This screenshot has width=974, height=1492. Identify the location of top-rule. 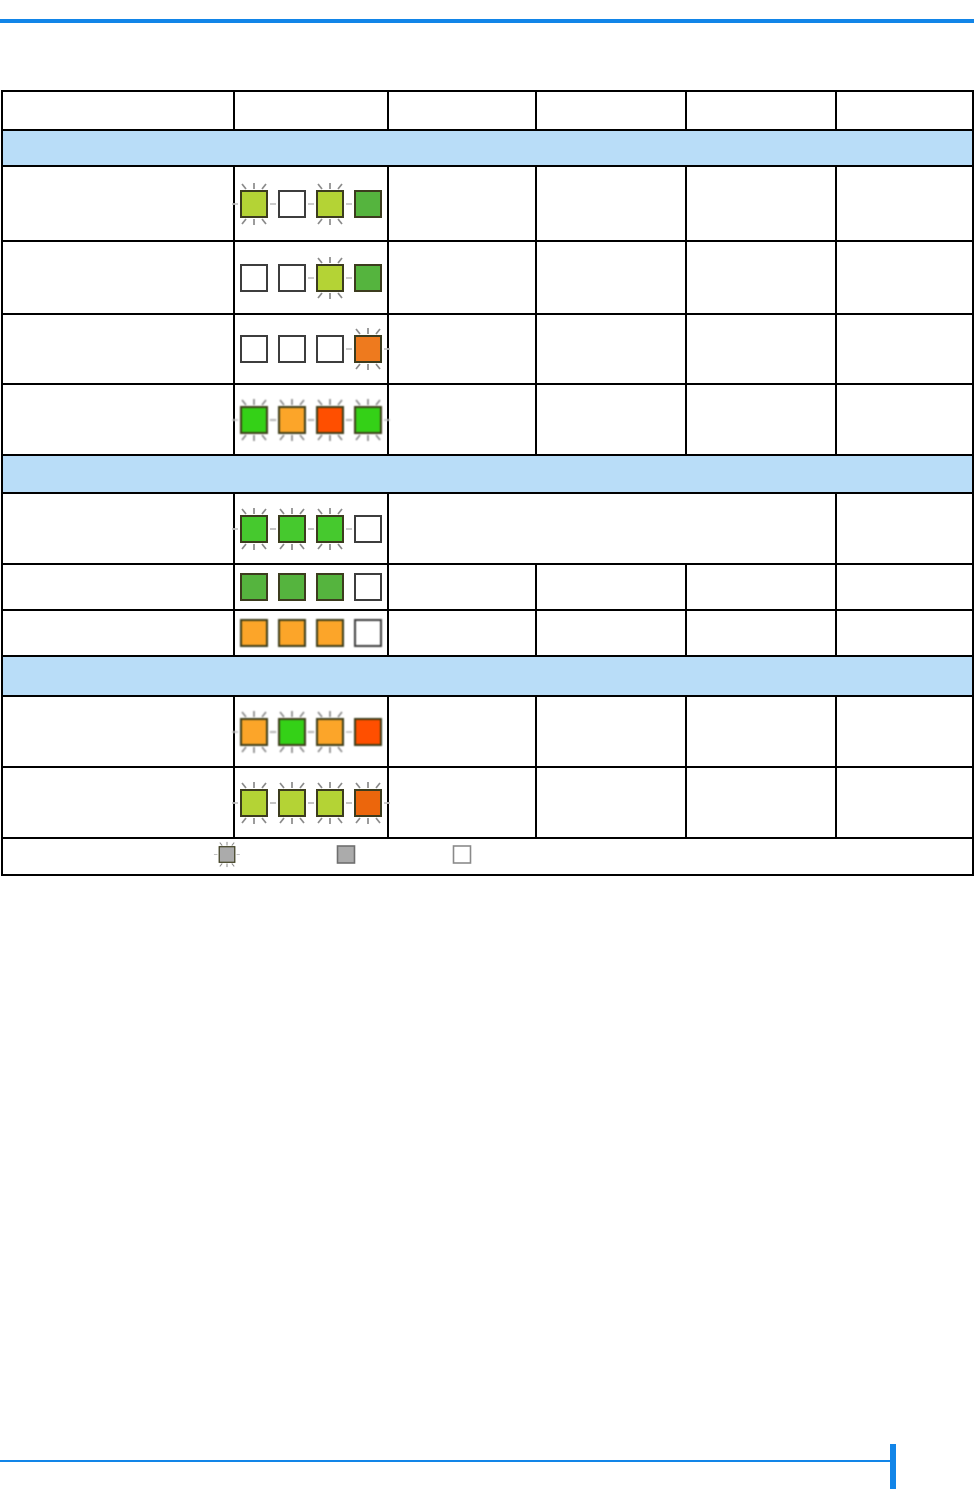
(487, 21).